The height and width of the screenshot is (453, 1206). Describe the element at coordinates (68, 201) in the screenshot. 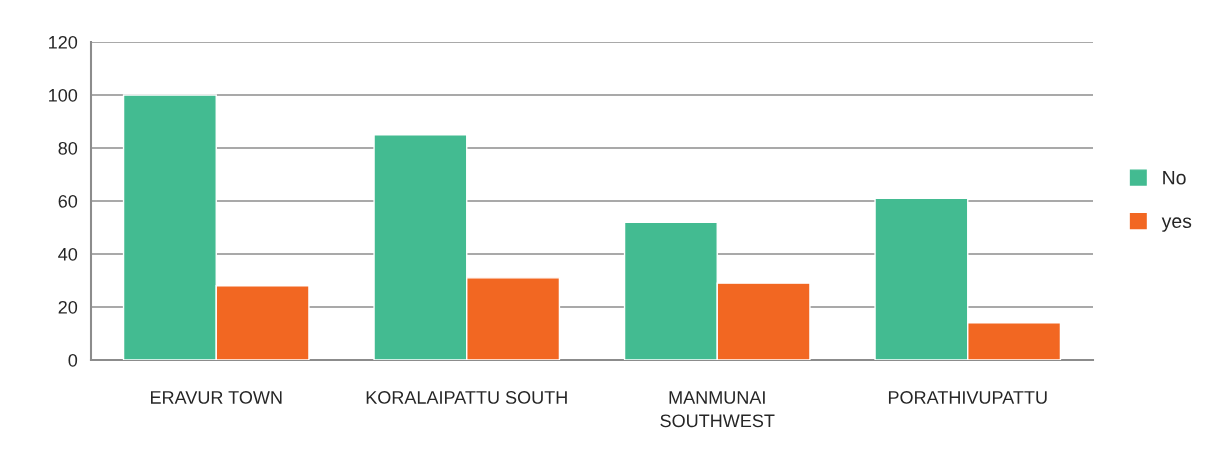

I see `y-tick-label: 60` at that location.